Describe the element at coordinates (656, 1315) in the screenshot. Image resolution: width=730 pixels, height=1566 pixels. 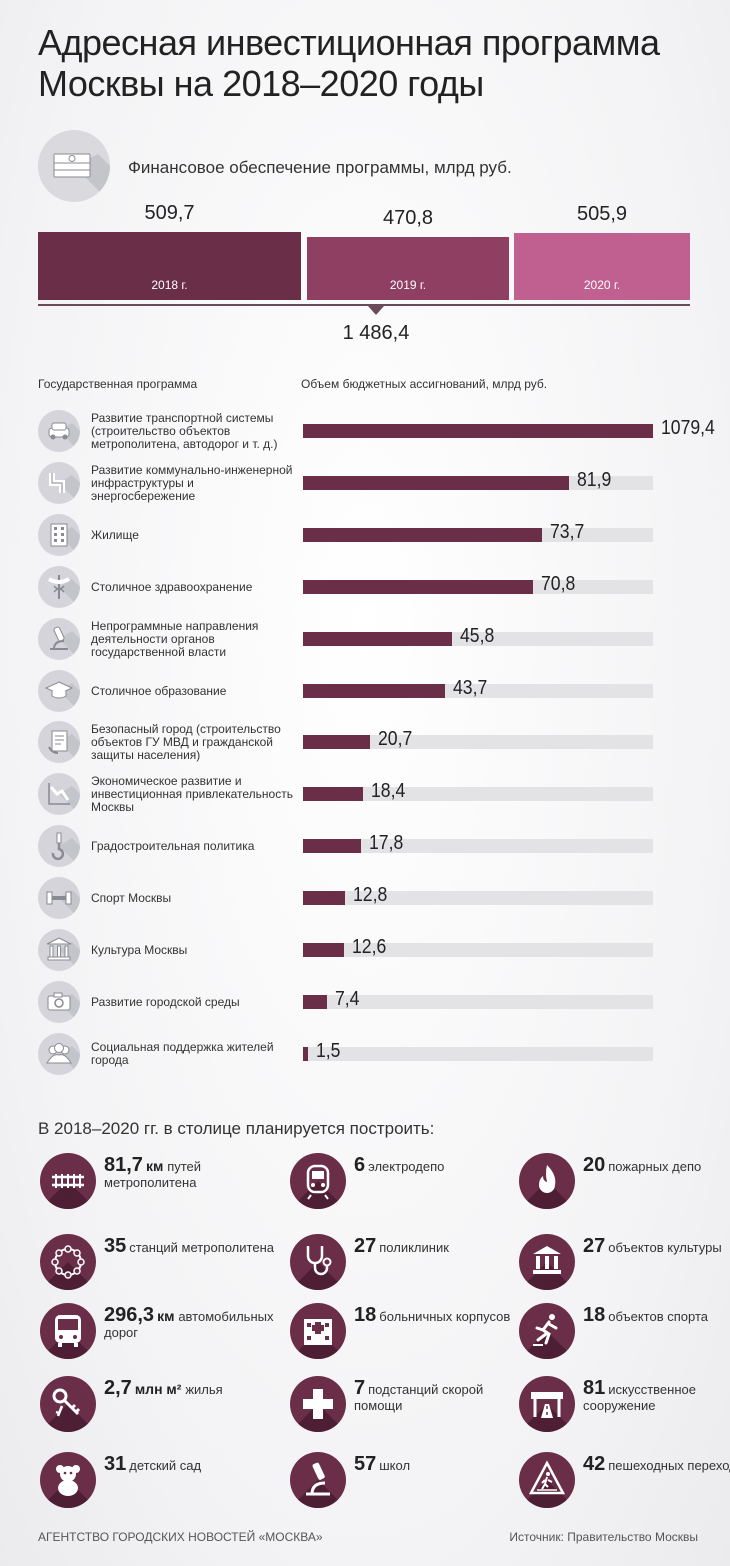
I see `plan-text: 18 объектов спорта` at that location.